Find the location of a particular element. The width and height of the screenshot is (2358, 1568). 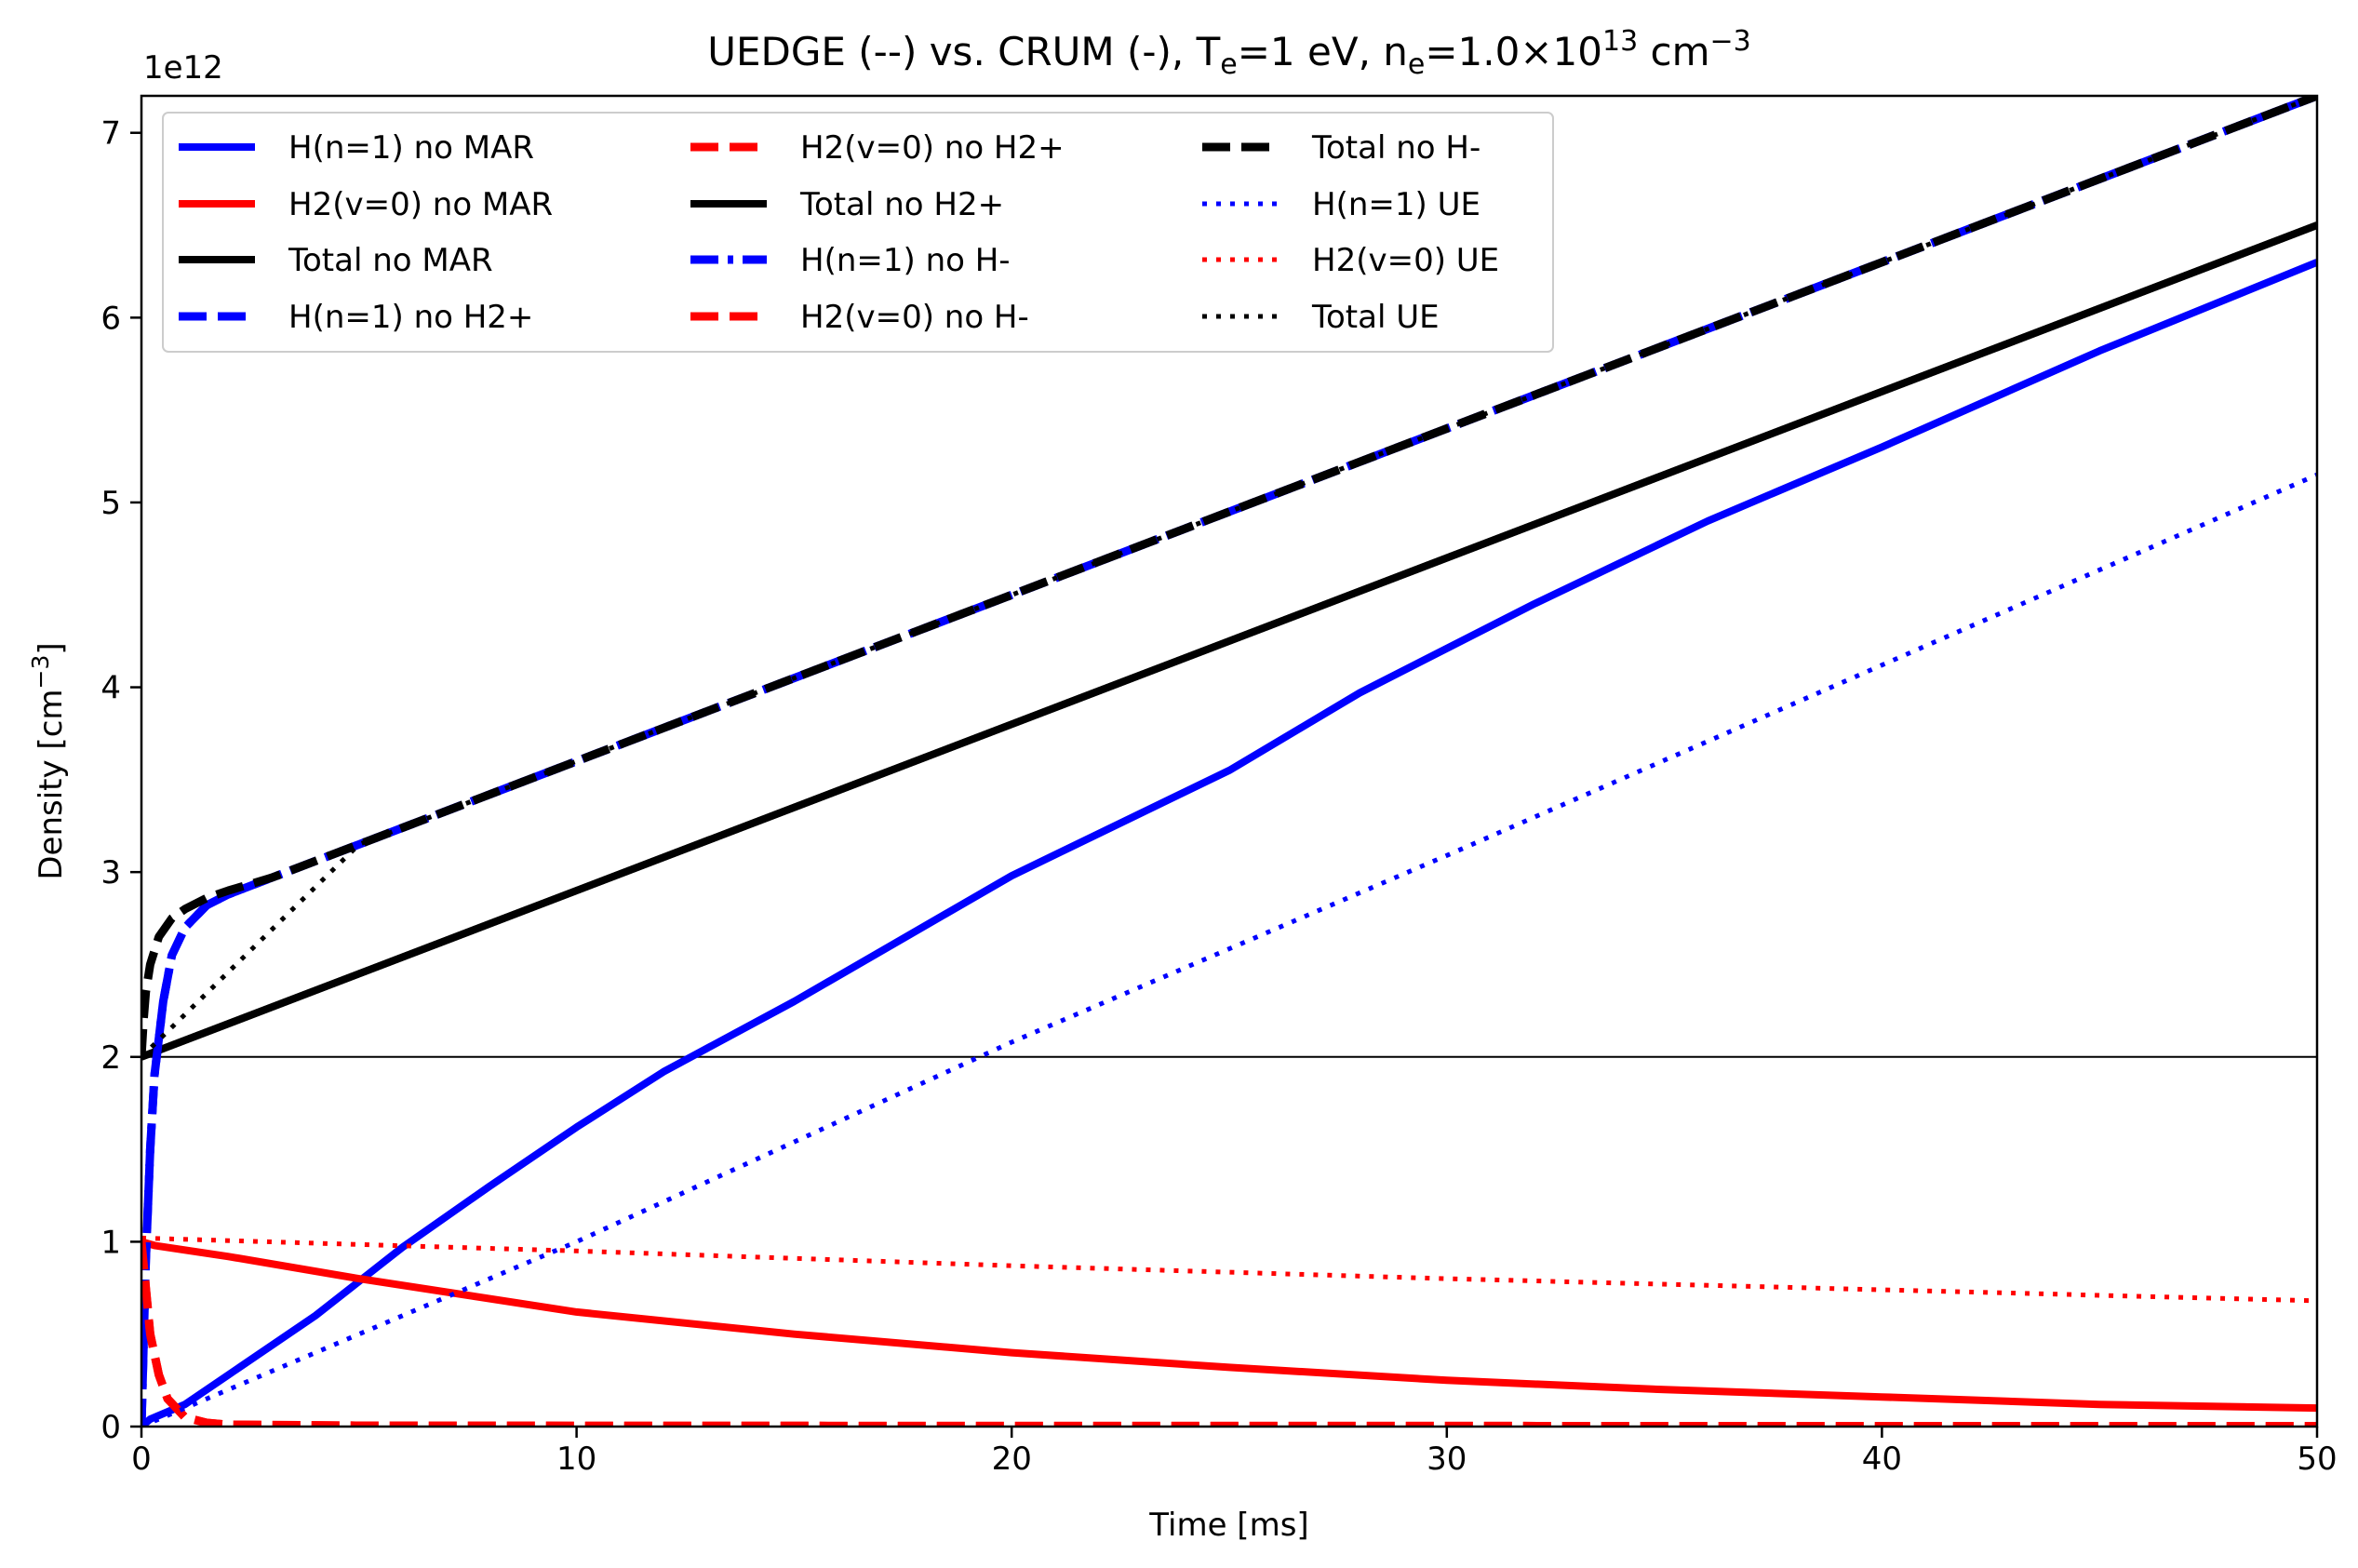

y-offset-label: 1e12 is located at coordinates (183, 68).